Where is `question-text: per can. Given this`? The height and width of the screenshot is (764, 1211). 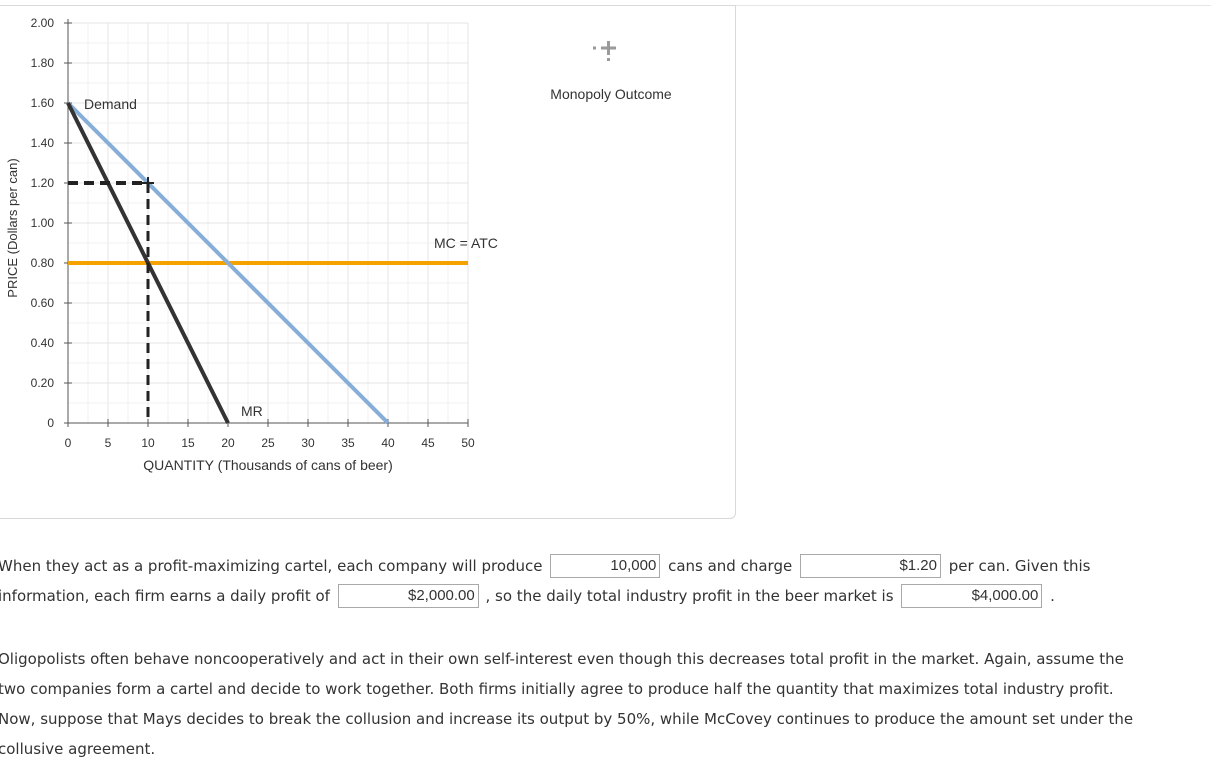
question-text: per can. Given this is located at coordinates (1019, 566).